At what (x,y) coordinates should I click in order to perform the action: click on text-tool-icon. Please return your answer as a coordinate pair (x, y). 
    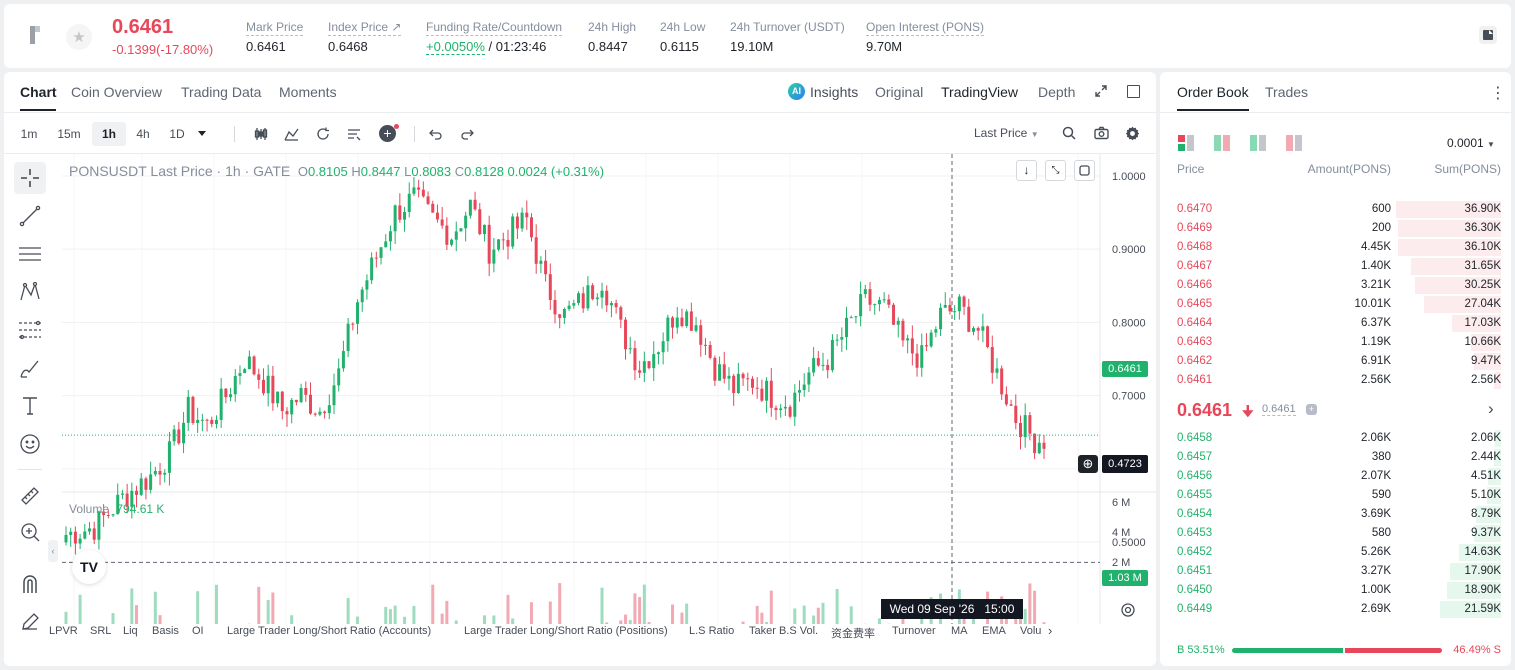
    Looking at the image, I should click on (30, 406).